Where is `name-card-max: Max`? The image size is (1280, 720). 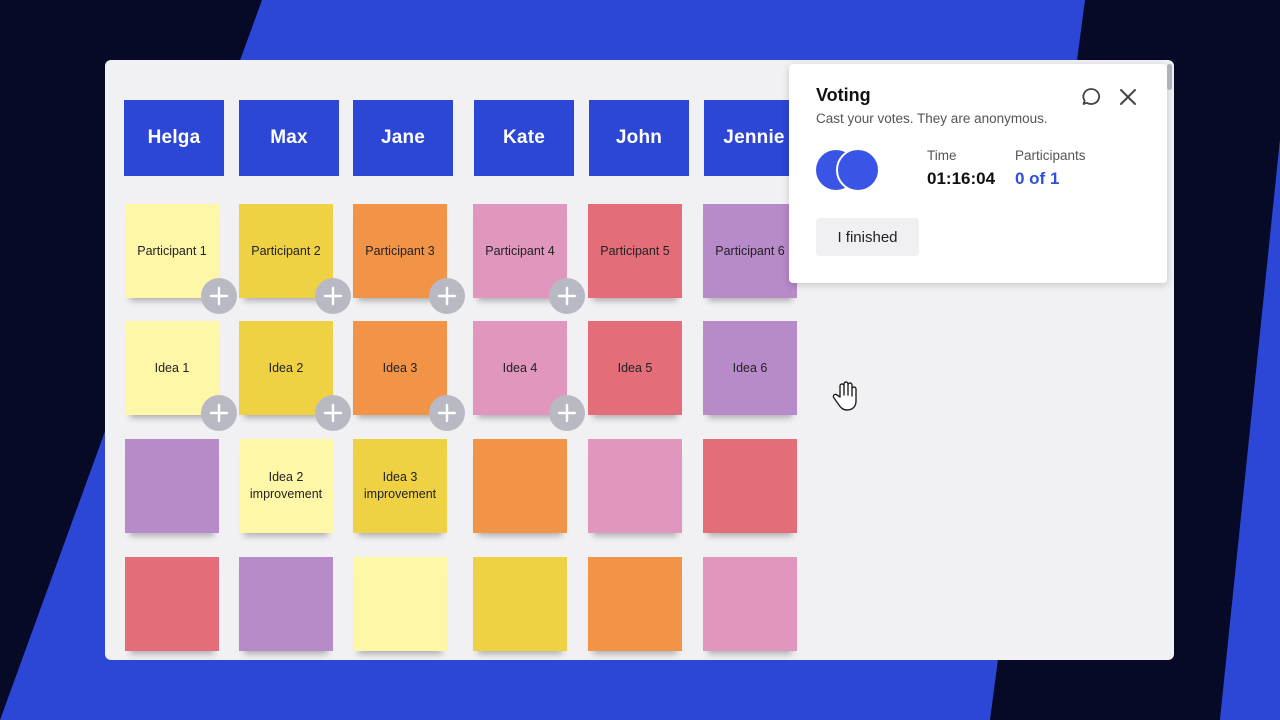
name-card-max: Max is located at coordinates (289, 138).